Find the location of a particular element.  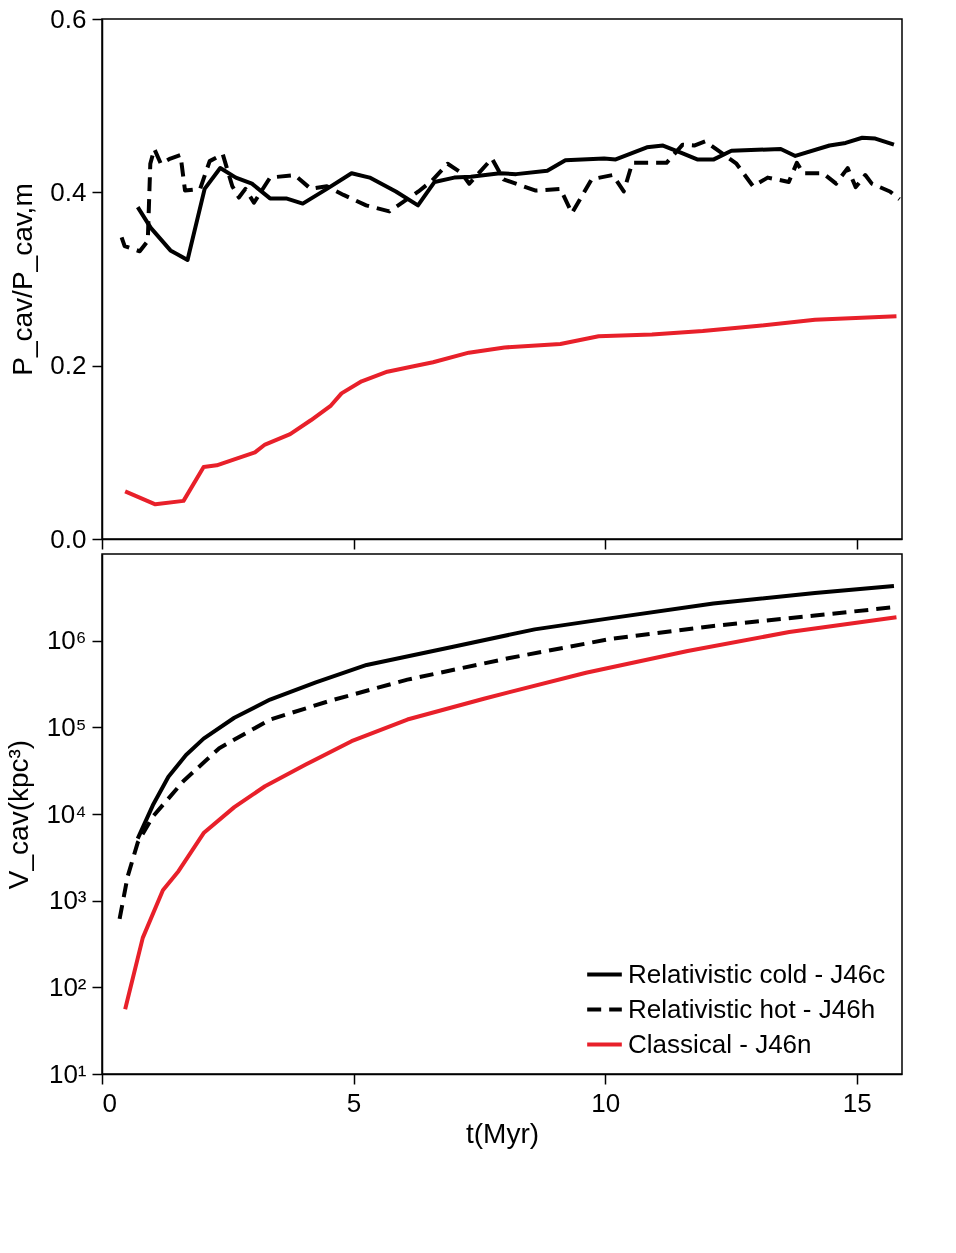

y-tick-label: 10⁵ is located at coordinates (66, 726).